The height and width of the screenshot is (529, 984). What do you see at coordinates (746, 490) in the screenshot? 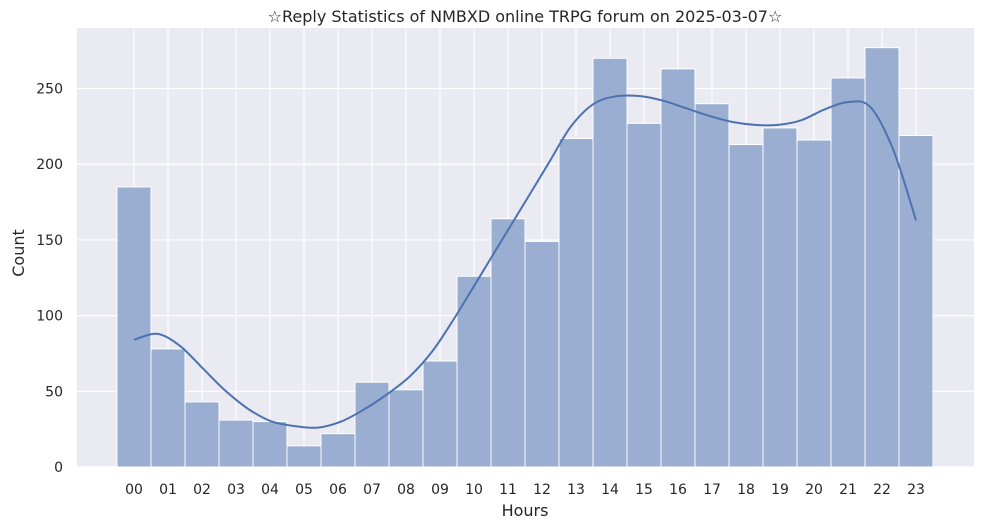
I see `x-tick-label-18: 18` at bounding box center [746, 490].